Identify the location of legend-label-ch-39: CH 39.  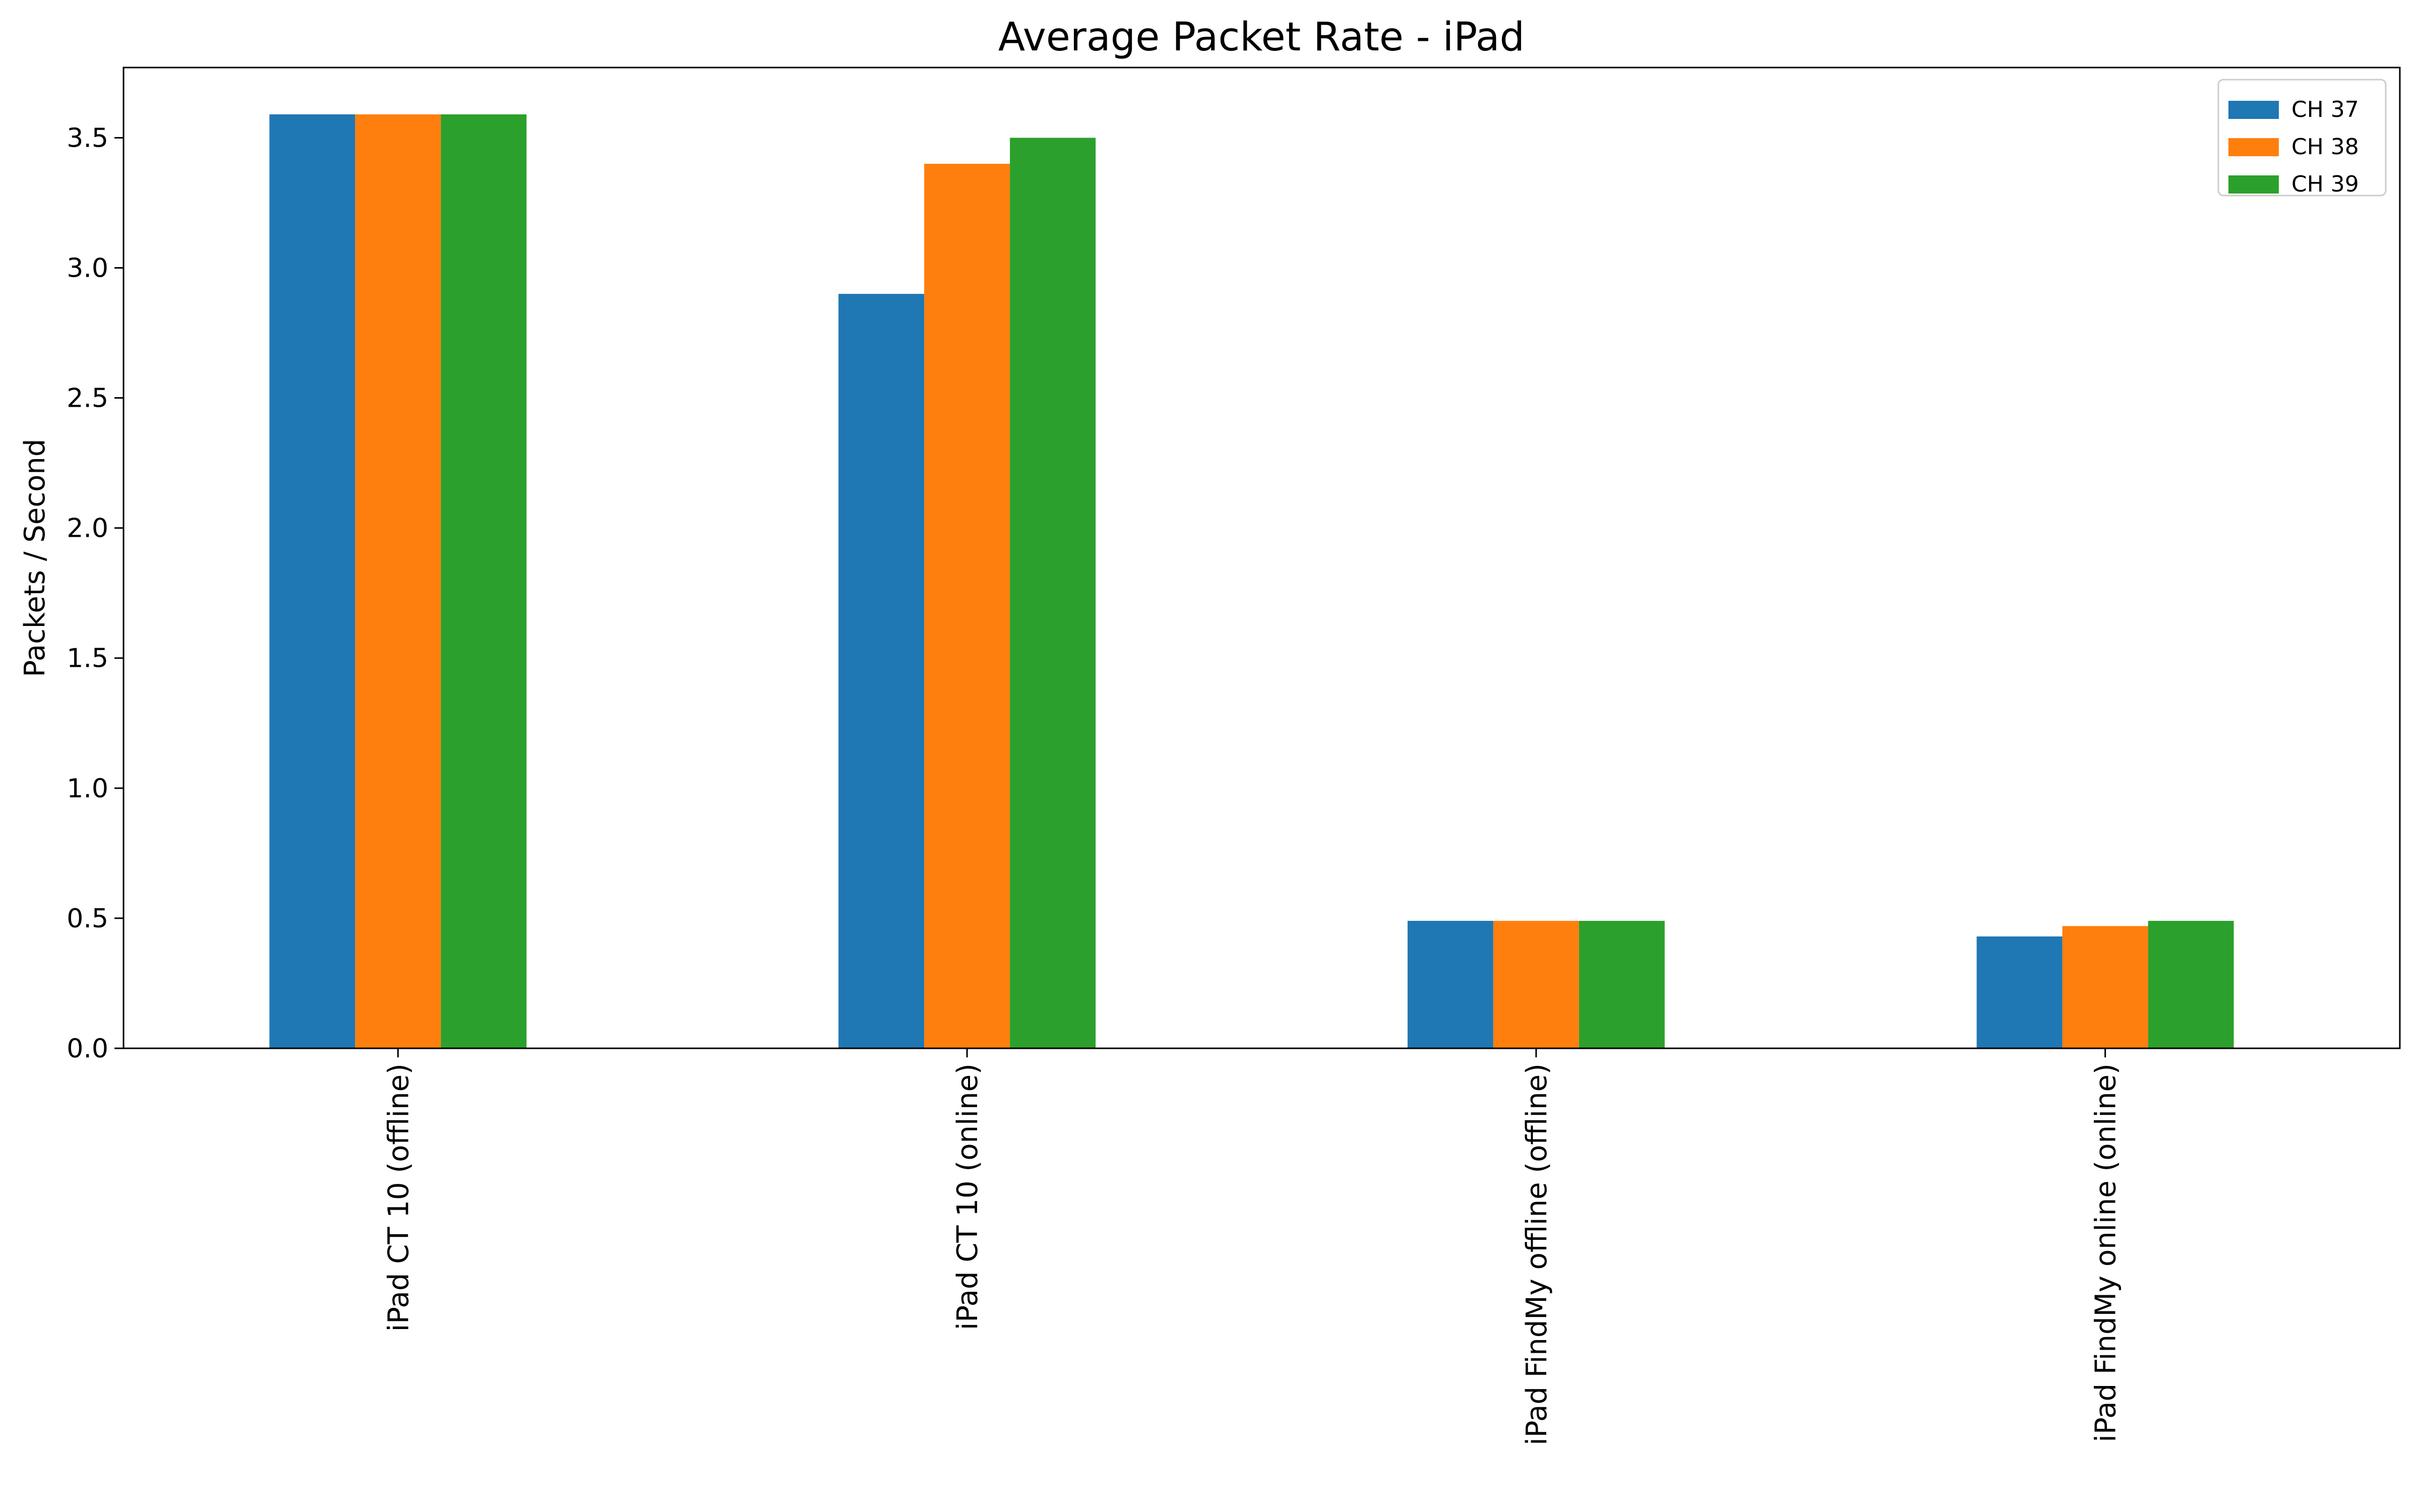
(2325, 184).